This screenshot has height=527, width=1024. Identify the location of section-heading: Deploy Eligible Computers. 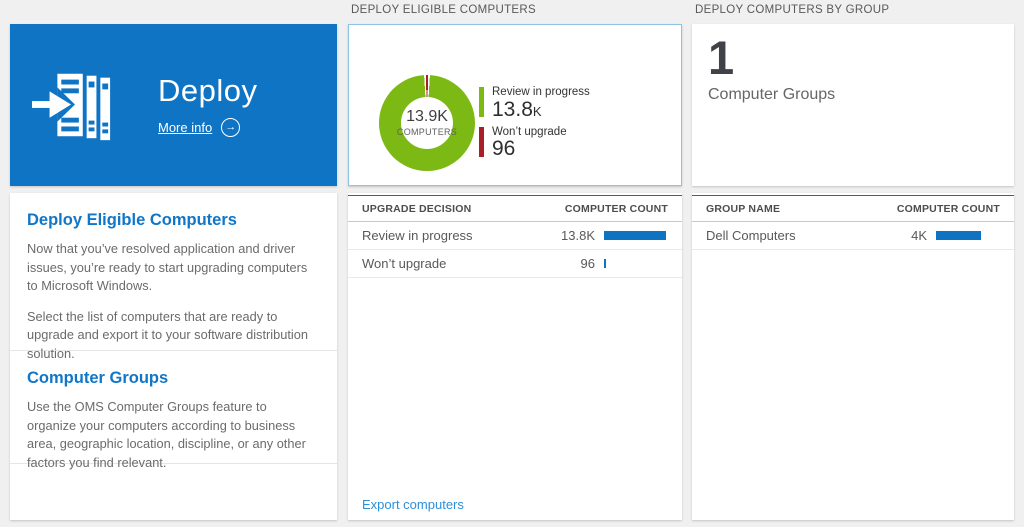
(132, 220).